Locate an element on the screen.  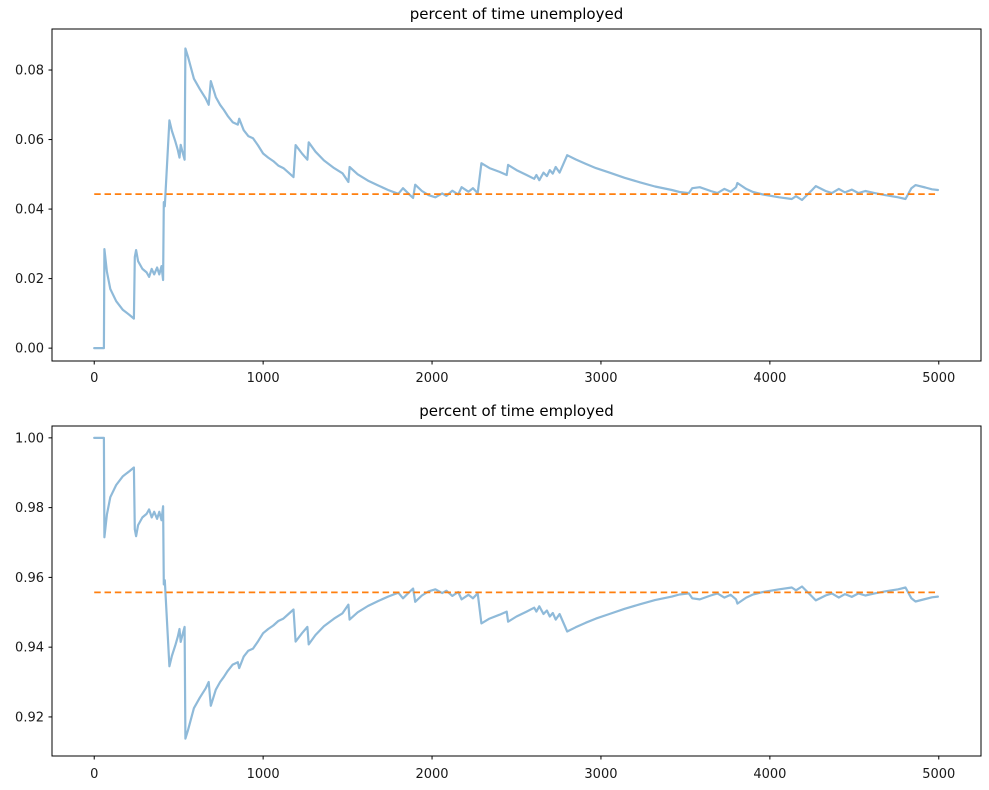
y-tick-label: 0.98 is located at coordinates (29, 508).